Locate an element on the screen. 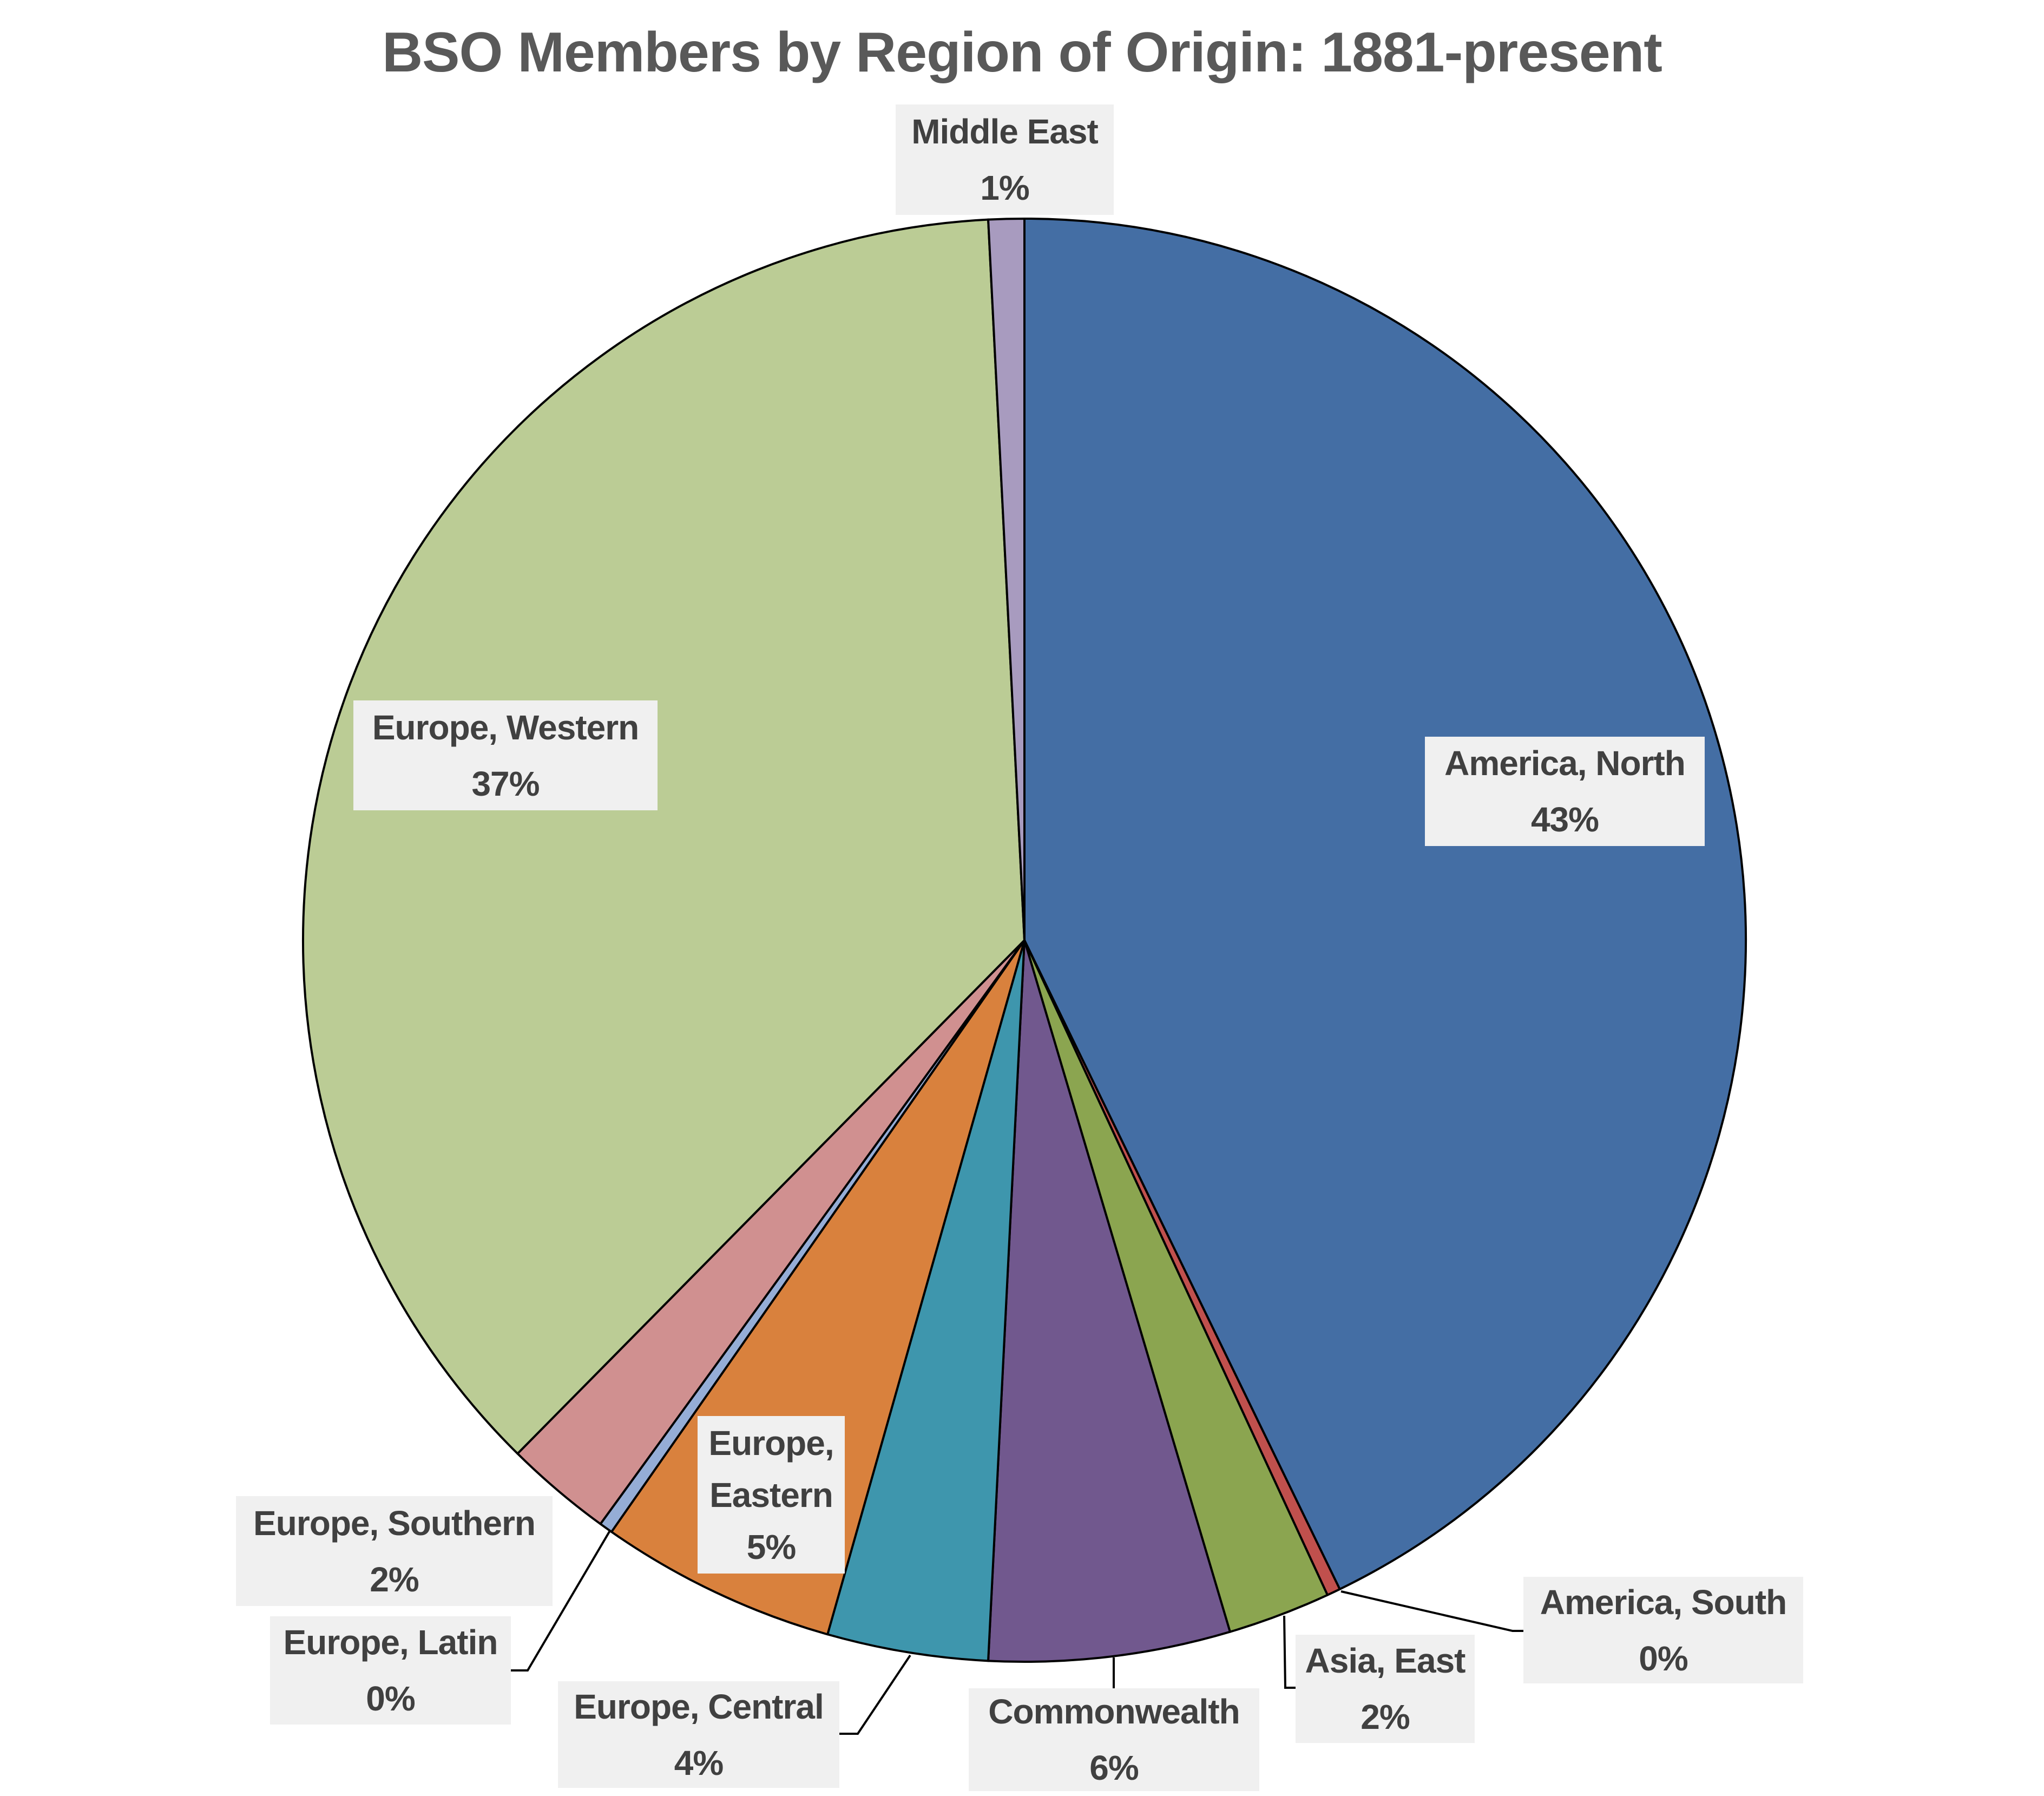 The height and width of the screenshot is (1796, 2044). data-label-america-south: America, South 0% is located at coordinates (1663, 1630).